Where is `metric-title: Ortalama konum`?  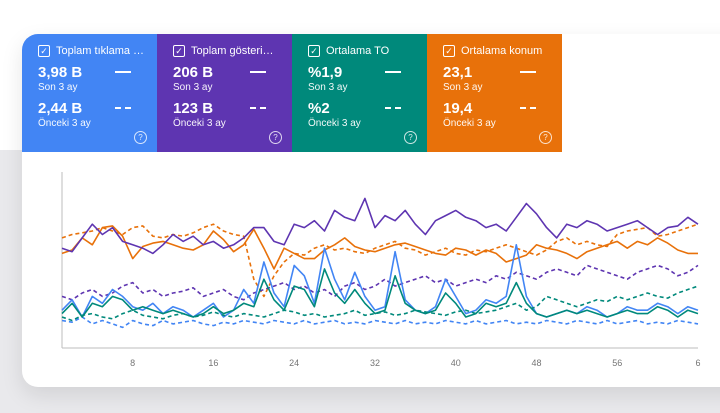
metric-title: Ortalama konum is located at coordinates (502, 51).